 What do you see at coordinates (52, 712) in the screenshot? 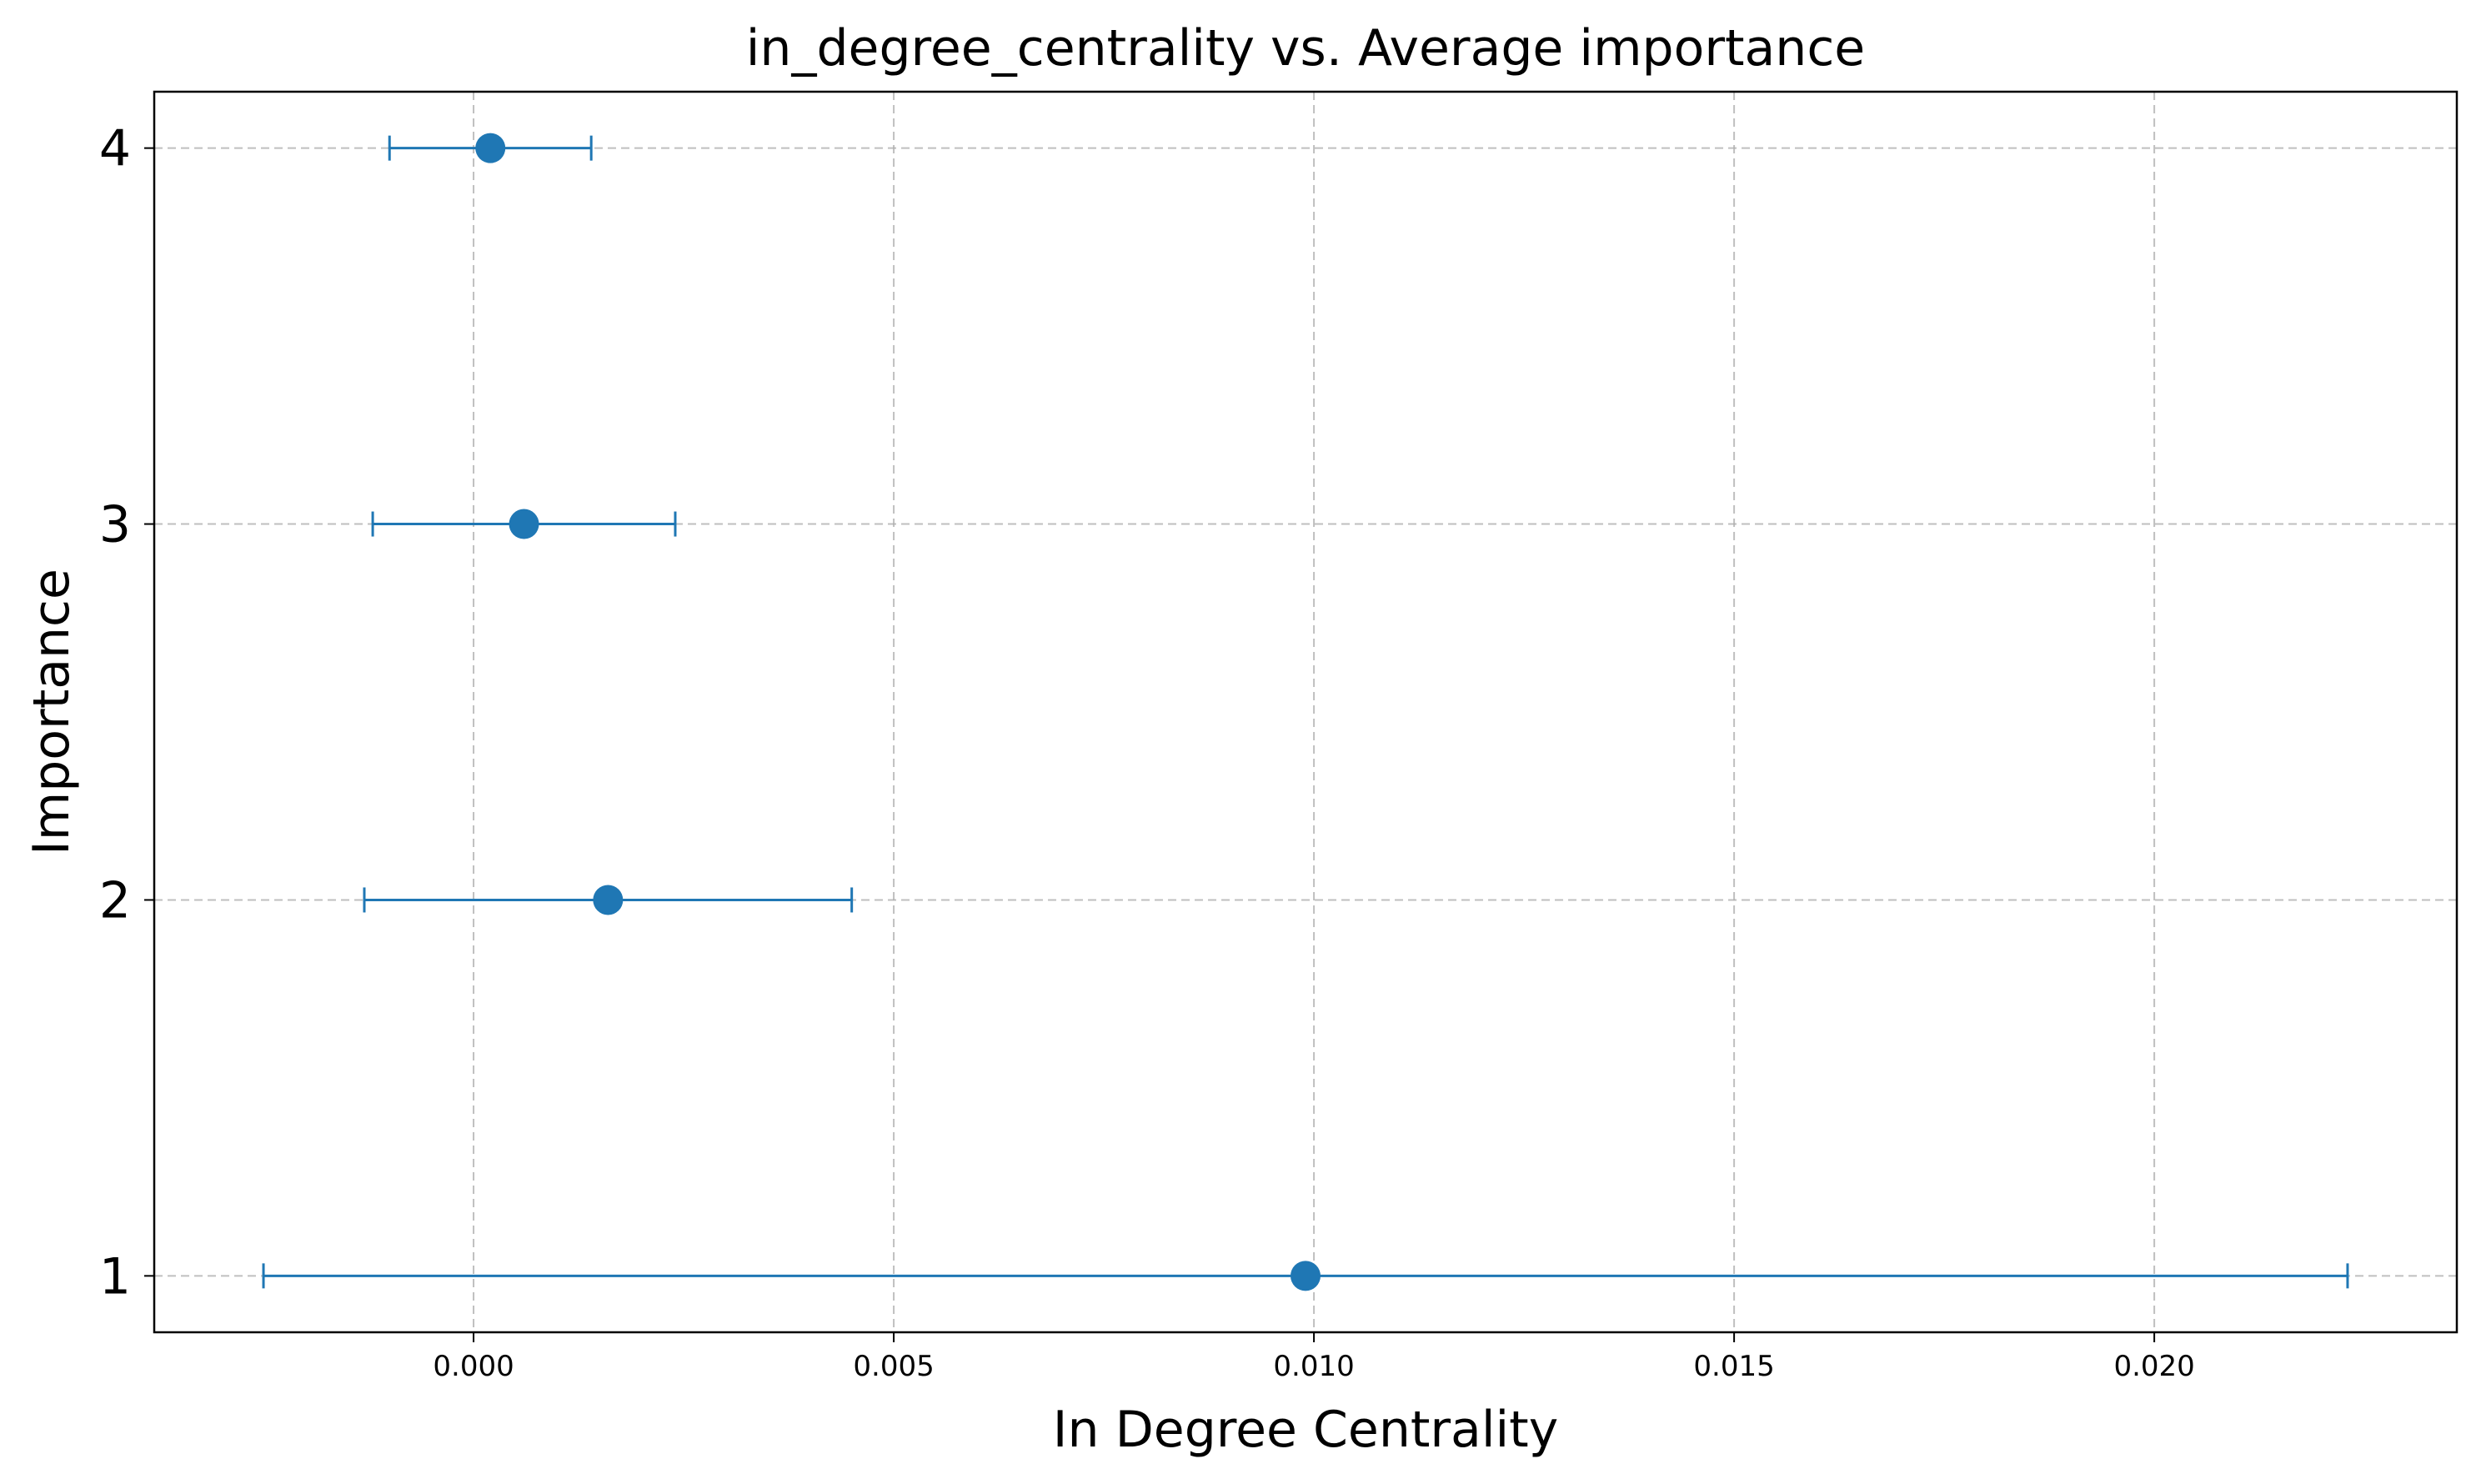
I see `y-axis-label: Importance` at bounding box center [52, 712].